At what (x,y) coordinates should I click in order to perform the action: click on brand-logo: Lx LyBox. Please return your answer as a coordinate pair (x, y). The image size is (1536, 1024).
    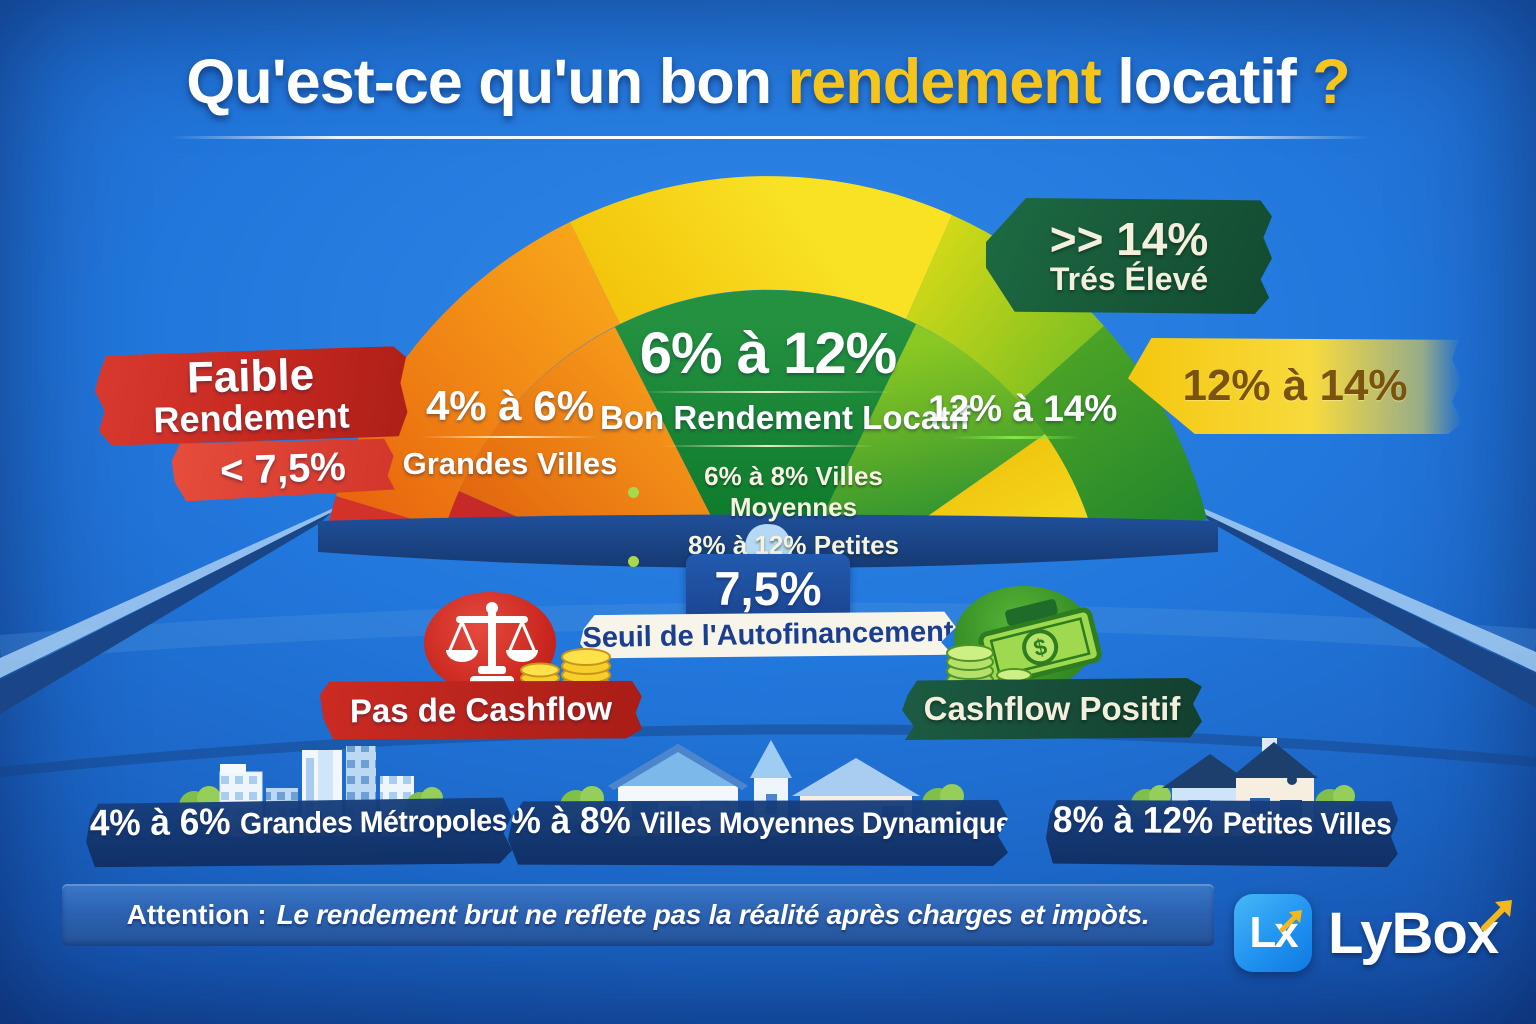
    Looking at the image, I should click on (1373, 933).